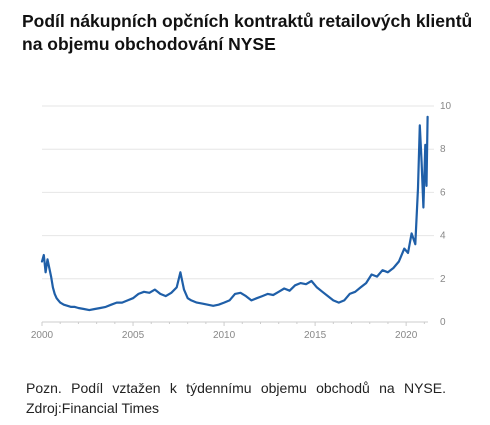 The image size is (490, 425). I want to click on y-tick-labels: 0 2 4 6 8 10, so click(446, 214).